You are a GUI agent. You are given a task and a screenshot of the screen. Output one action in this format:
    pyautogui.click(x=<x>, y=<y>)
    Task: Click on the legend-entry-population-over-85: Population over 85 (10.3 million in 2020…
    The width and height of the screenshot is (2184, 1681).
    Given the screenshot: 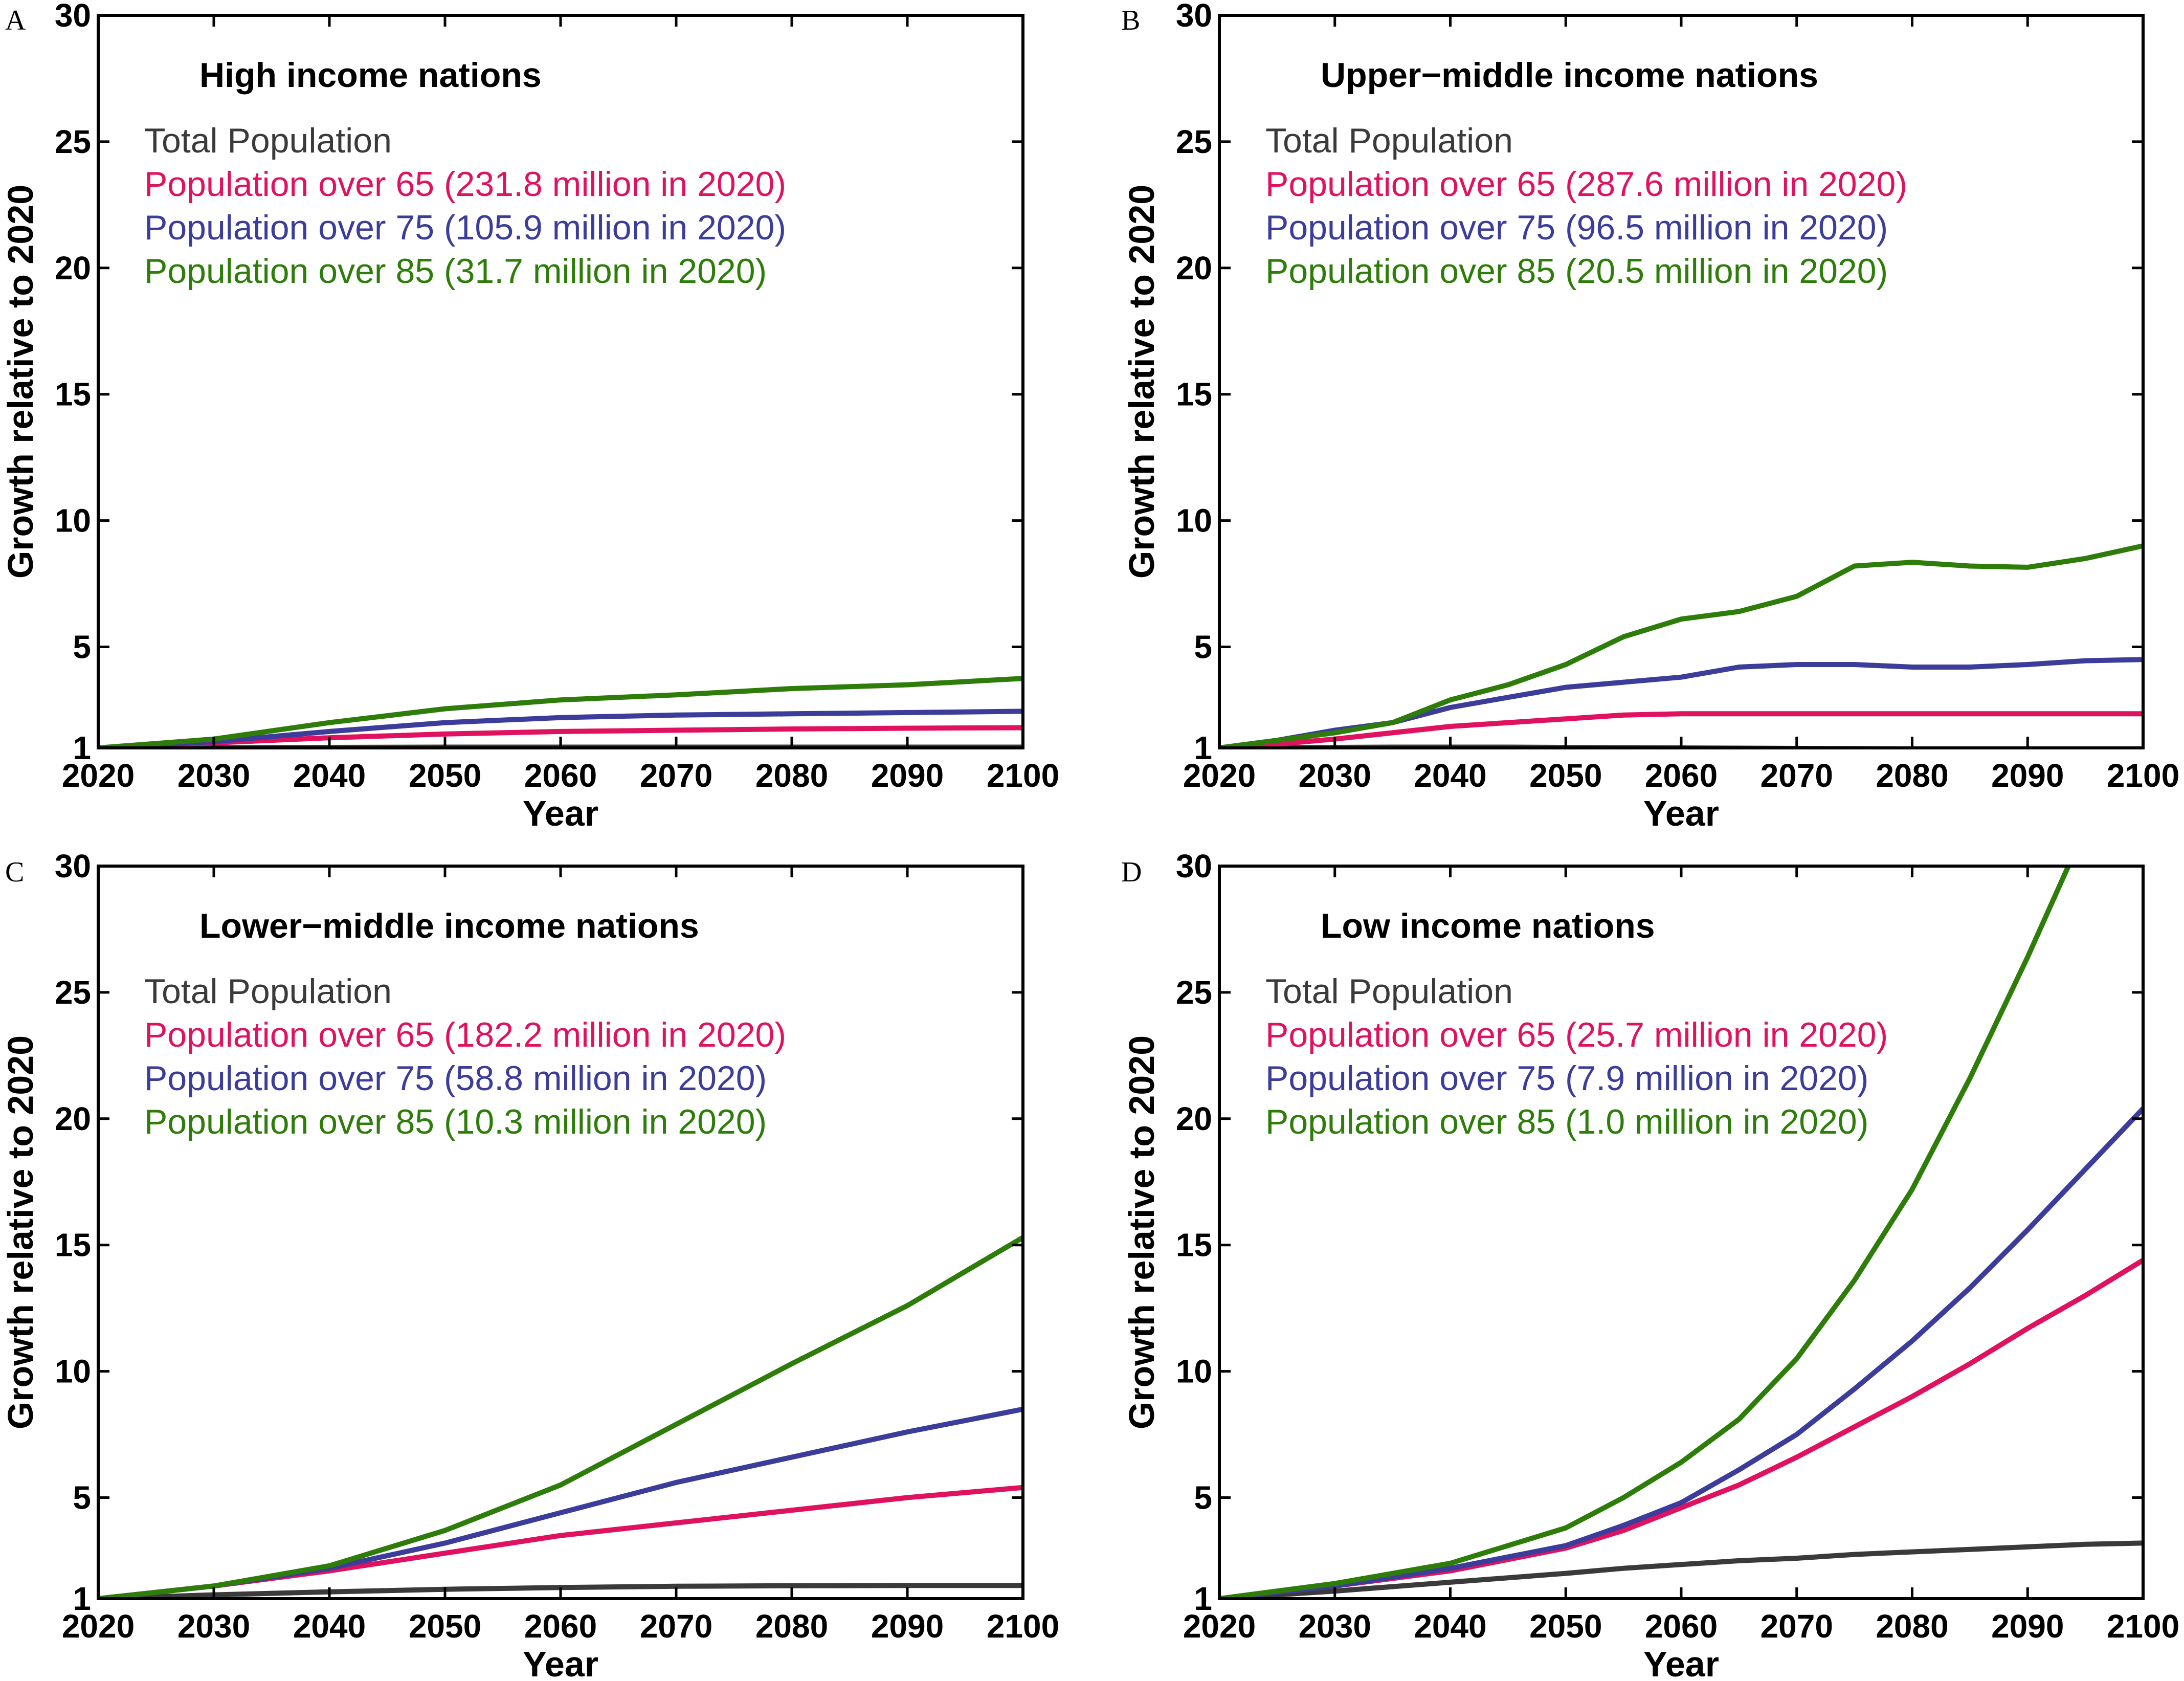 What is the action you would take?
    pyautogui.click(x=455, y=1121)
    